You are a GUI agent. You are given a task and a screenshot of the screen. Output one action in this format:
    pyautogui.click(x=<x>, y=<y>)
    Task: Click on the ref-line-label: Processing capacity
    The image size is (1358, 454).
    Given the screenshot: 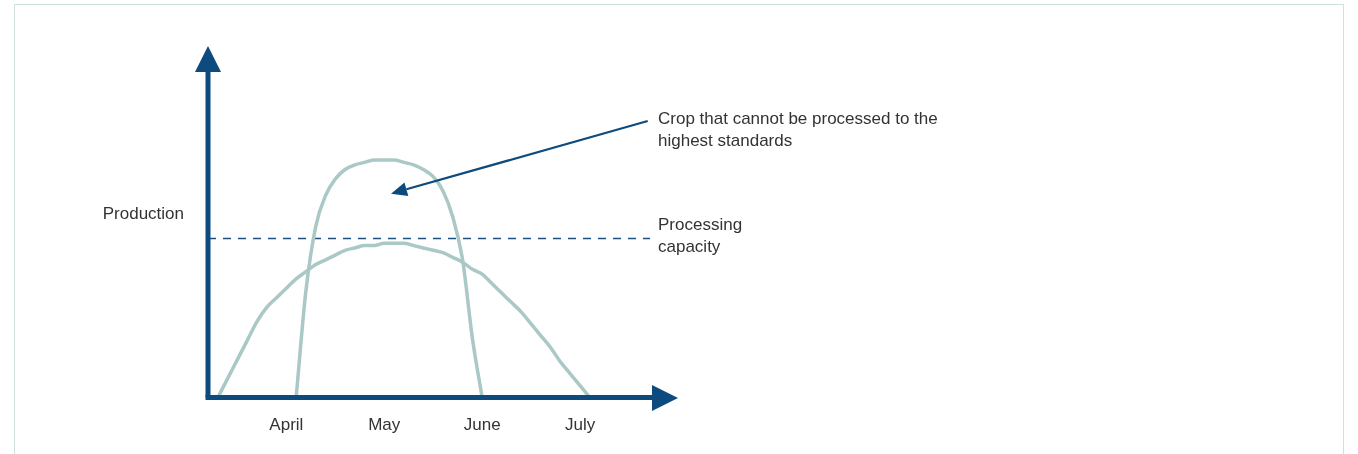 What is the action you would take?
    pyautogui.click(x=700, y=235)
    